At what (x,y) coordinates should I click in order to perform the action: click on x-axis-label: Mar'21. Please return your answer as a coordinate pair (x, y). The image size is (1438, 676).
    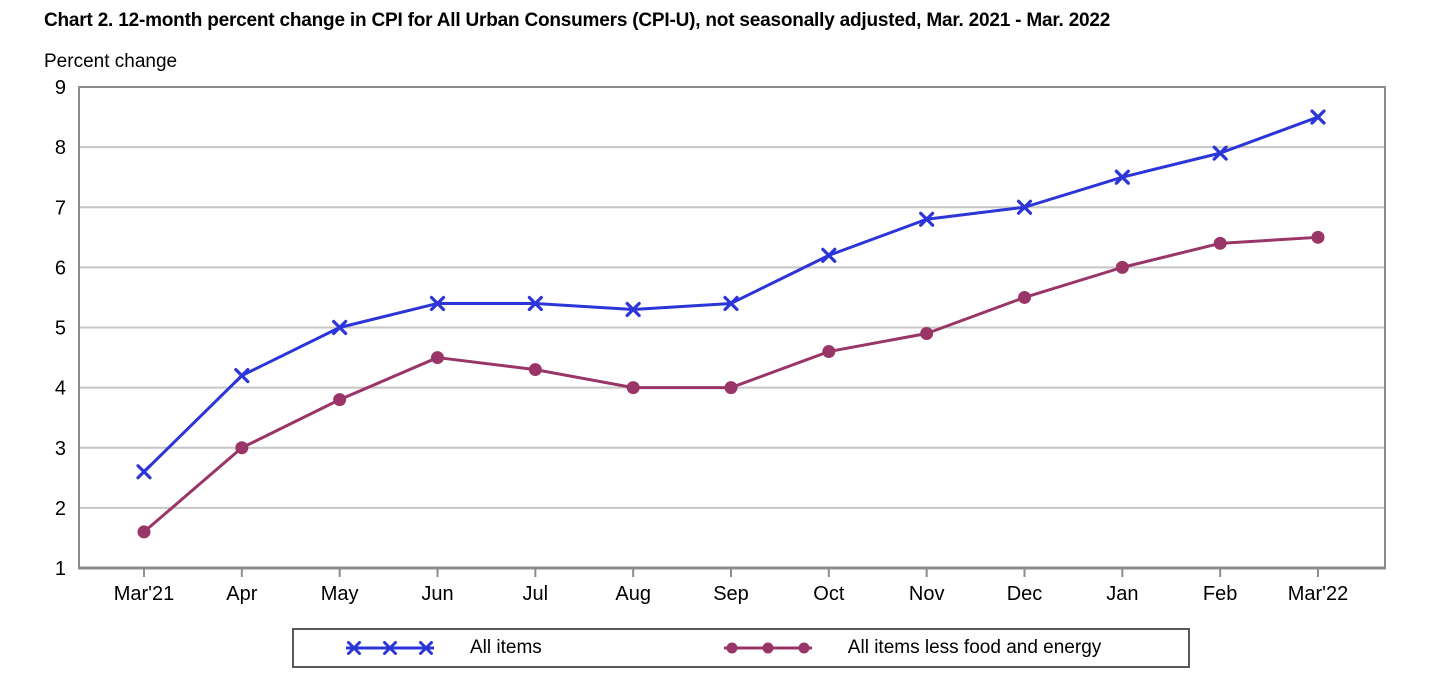
    Looking at the image, I should click on (144, 594).